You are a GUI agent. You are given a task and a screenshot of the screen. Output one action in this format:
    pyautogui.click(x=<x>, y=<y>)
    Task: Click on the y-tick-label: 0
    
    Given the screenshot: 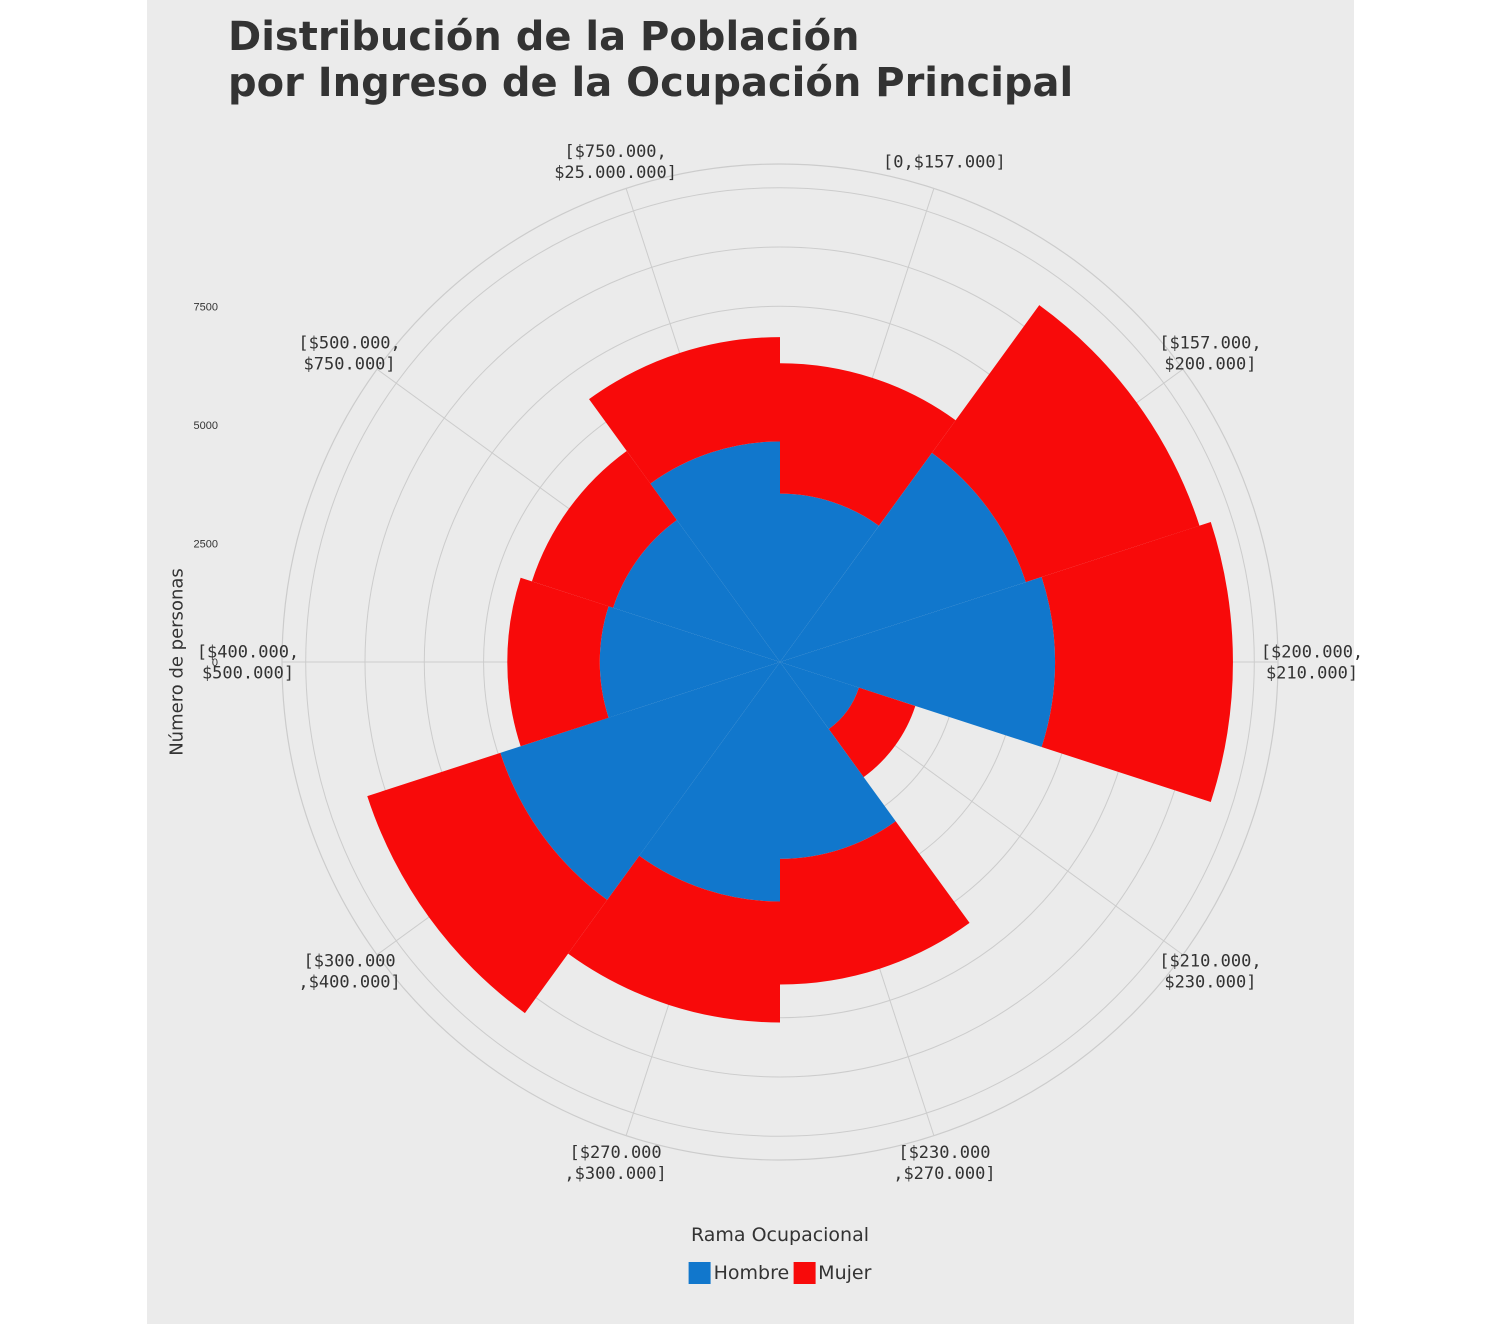 What is the action you would take?
    pyautogui.click(x=215, y=663)
    